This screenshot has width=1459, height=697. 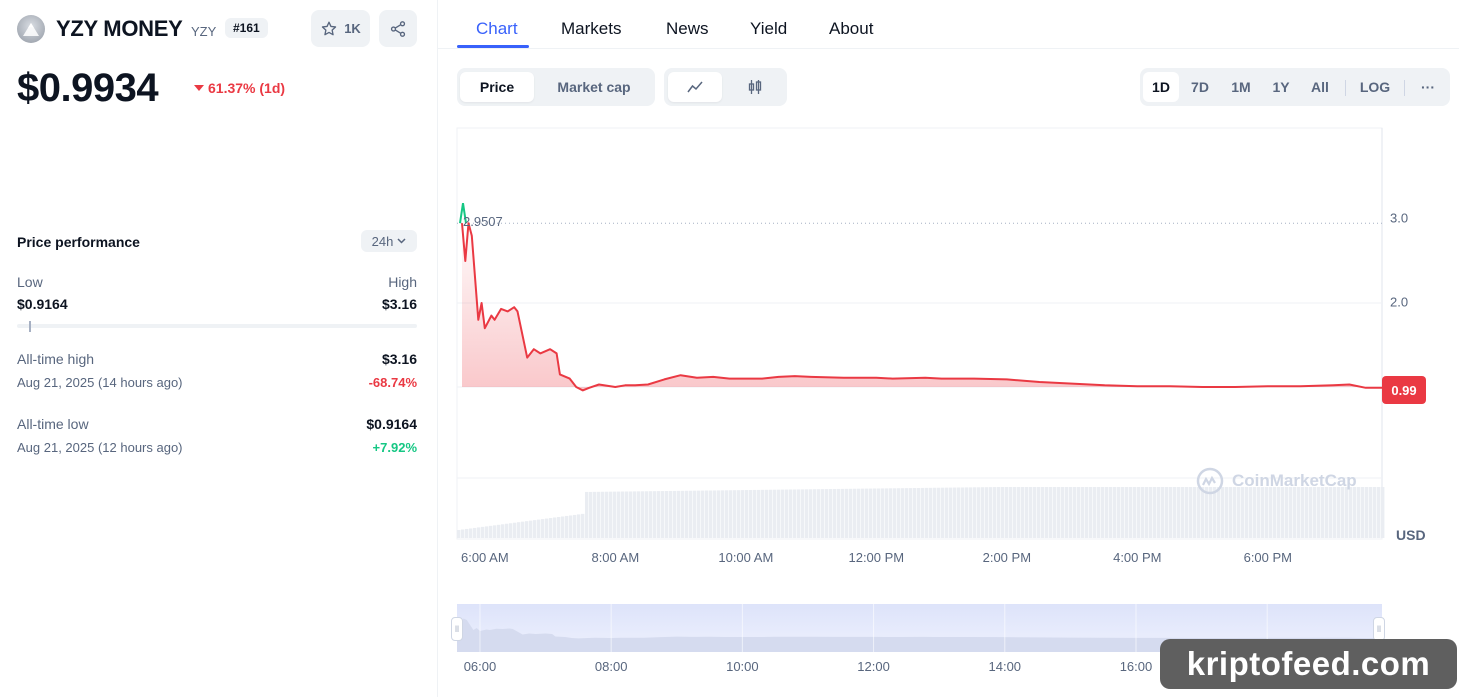 I want to click on range-7d: 7D, so click(x=1200, y=87).